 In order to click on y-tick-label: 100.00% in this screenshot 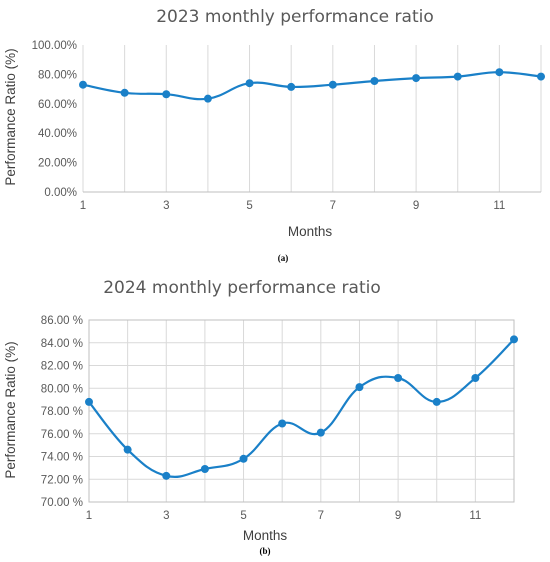, I will do `click(54, 46)`.